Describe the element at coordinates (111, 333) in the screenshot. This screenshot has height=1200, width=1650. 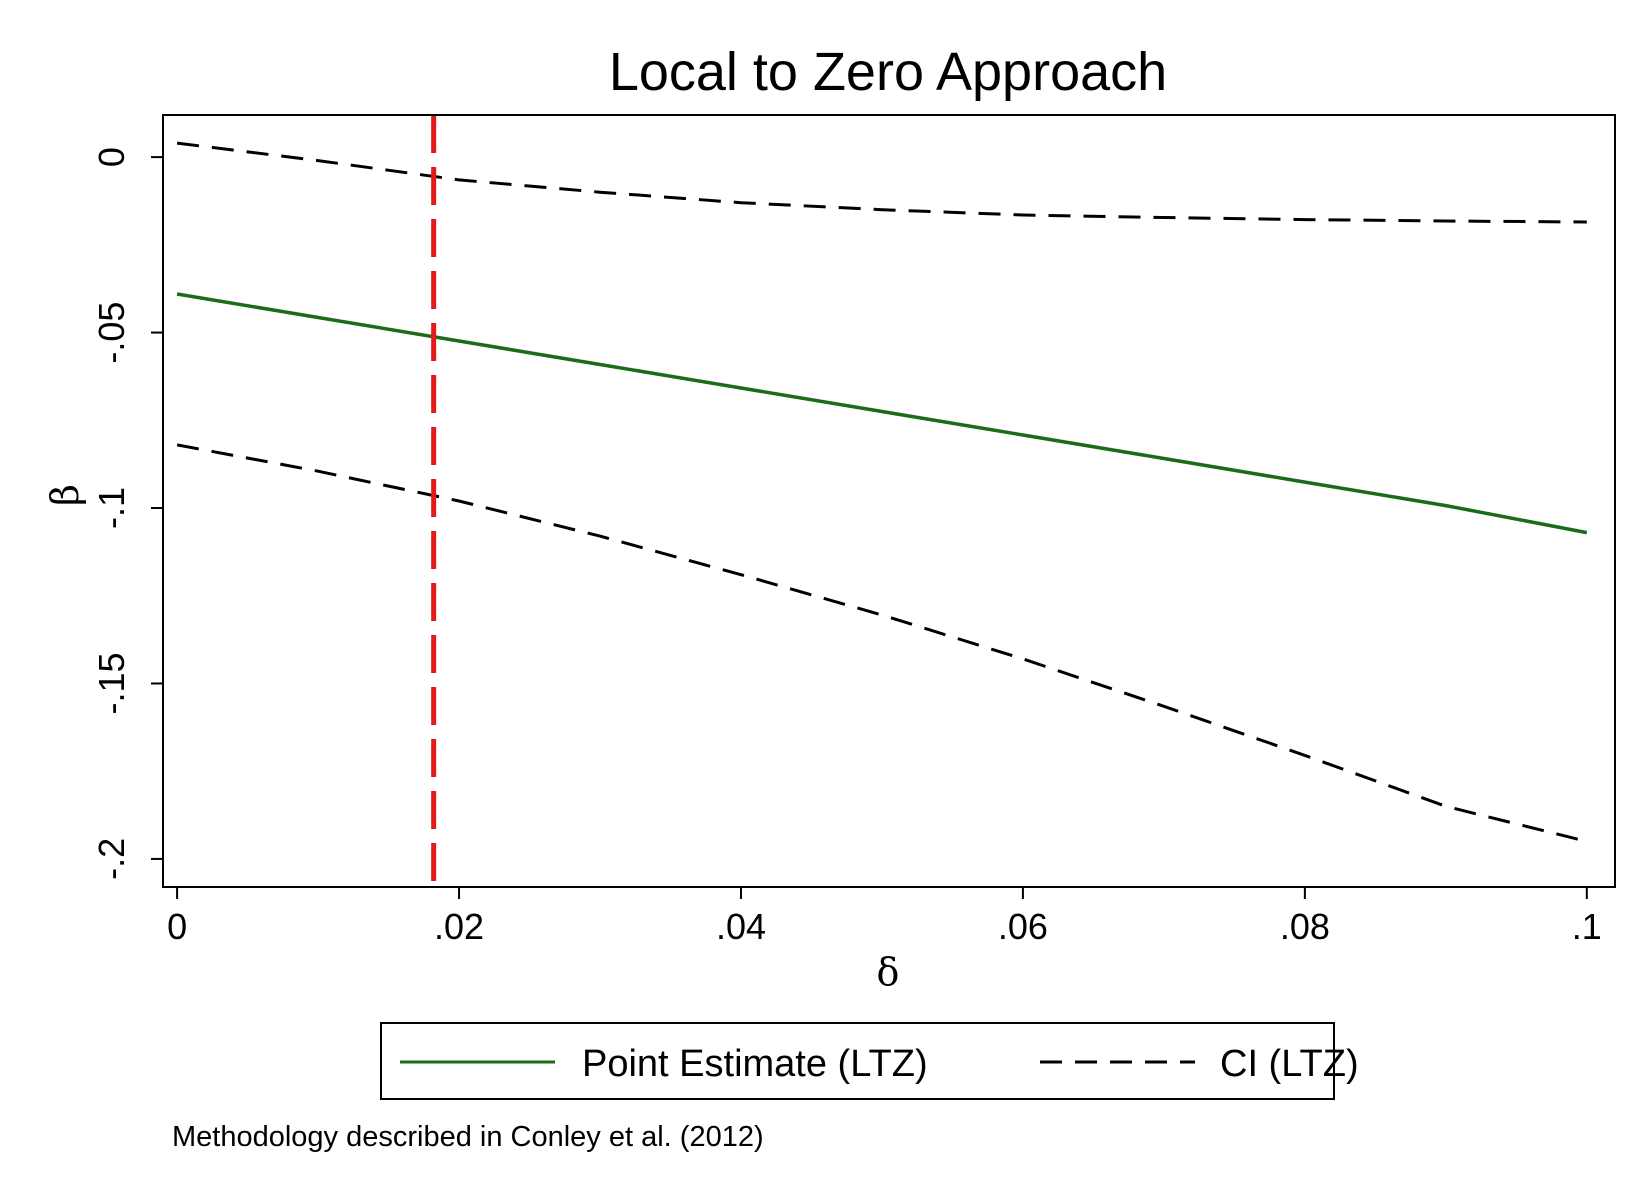
I see `y-tick-label: -.05` at that location.